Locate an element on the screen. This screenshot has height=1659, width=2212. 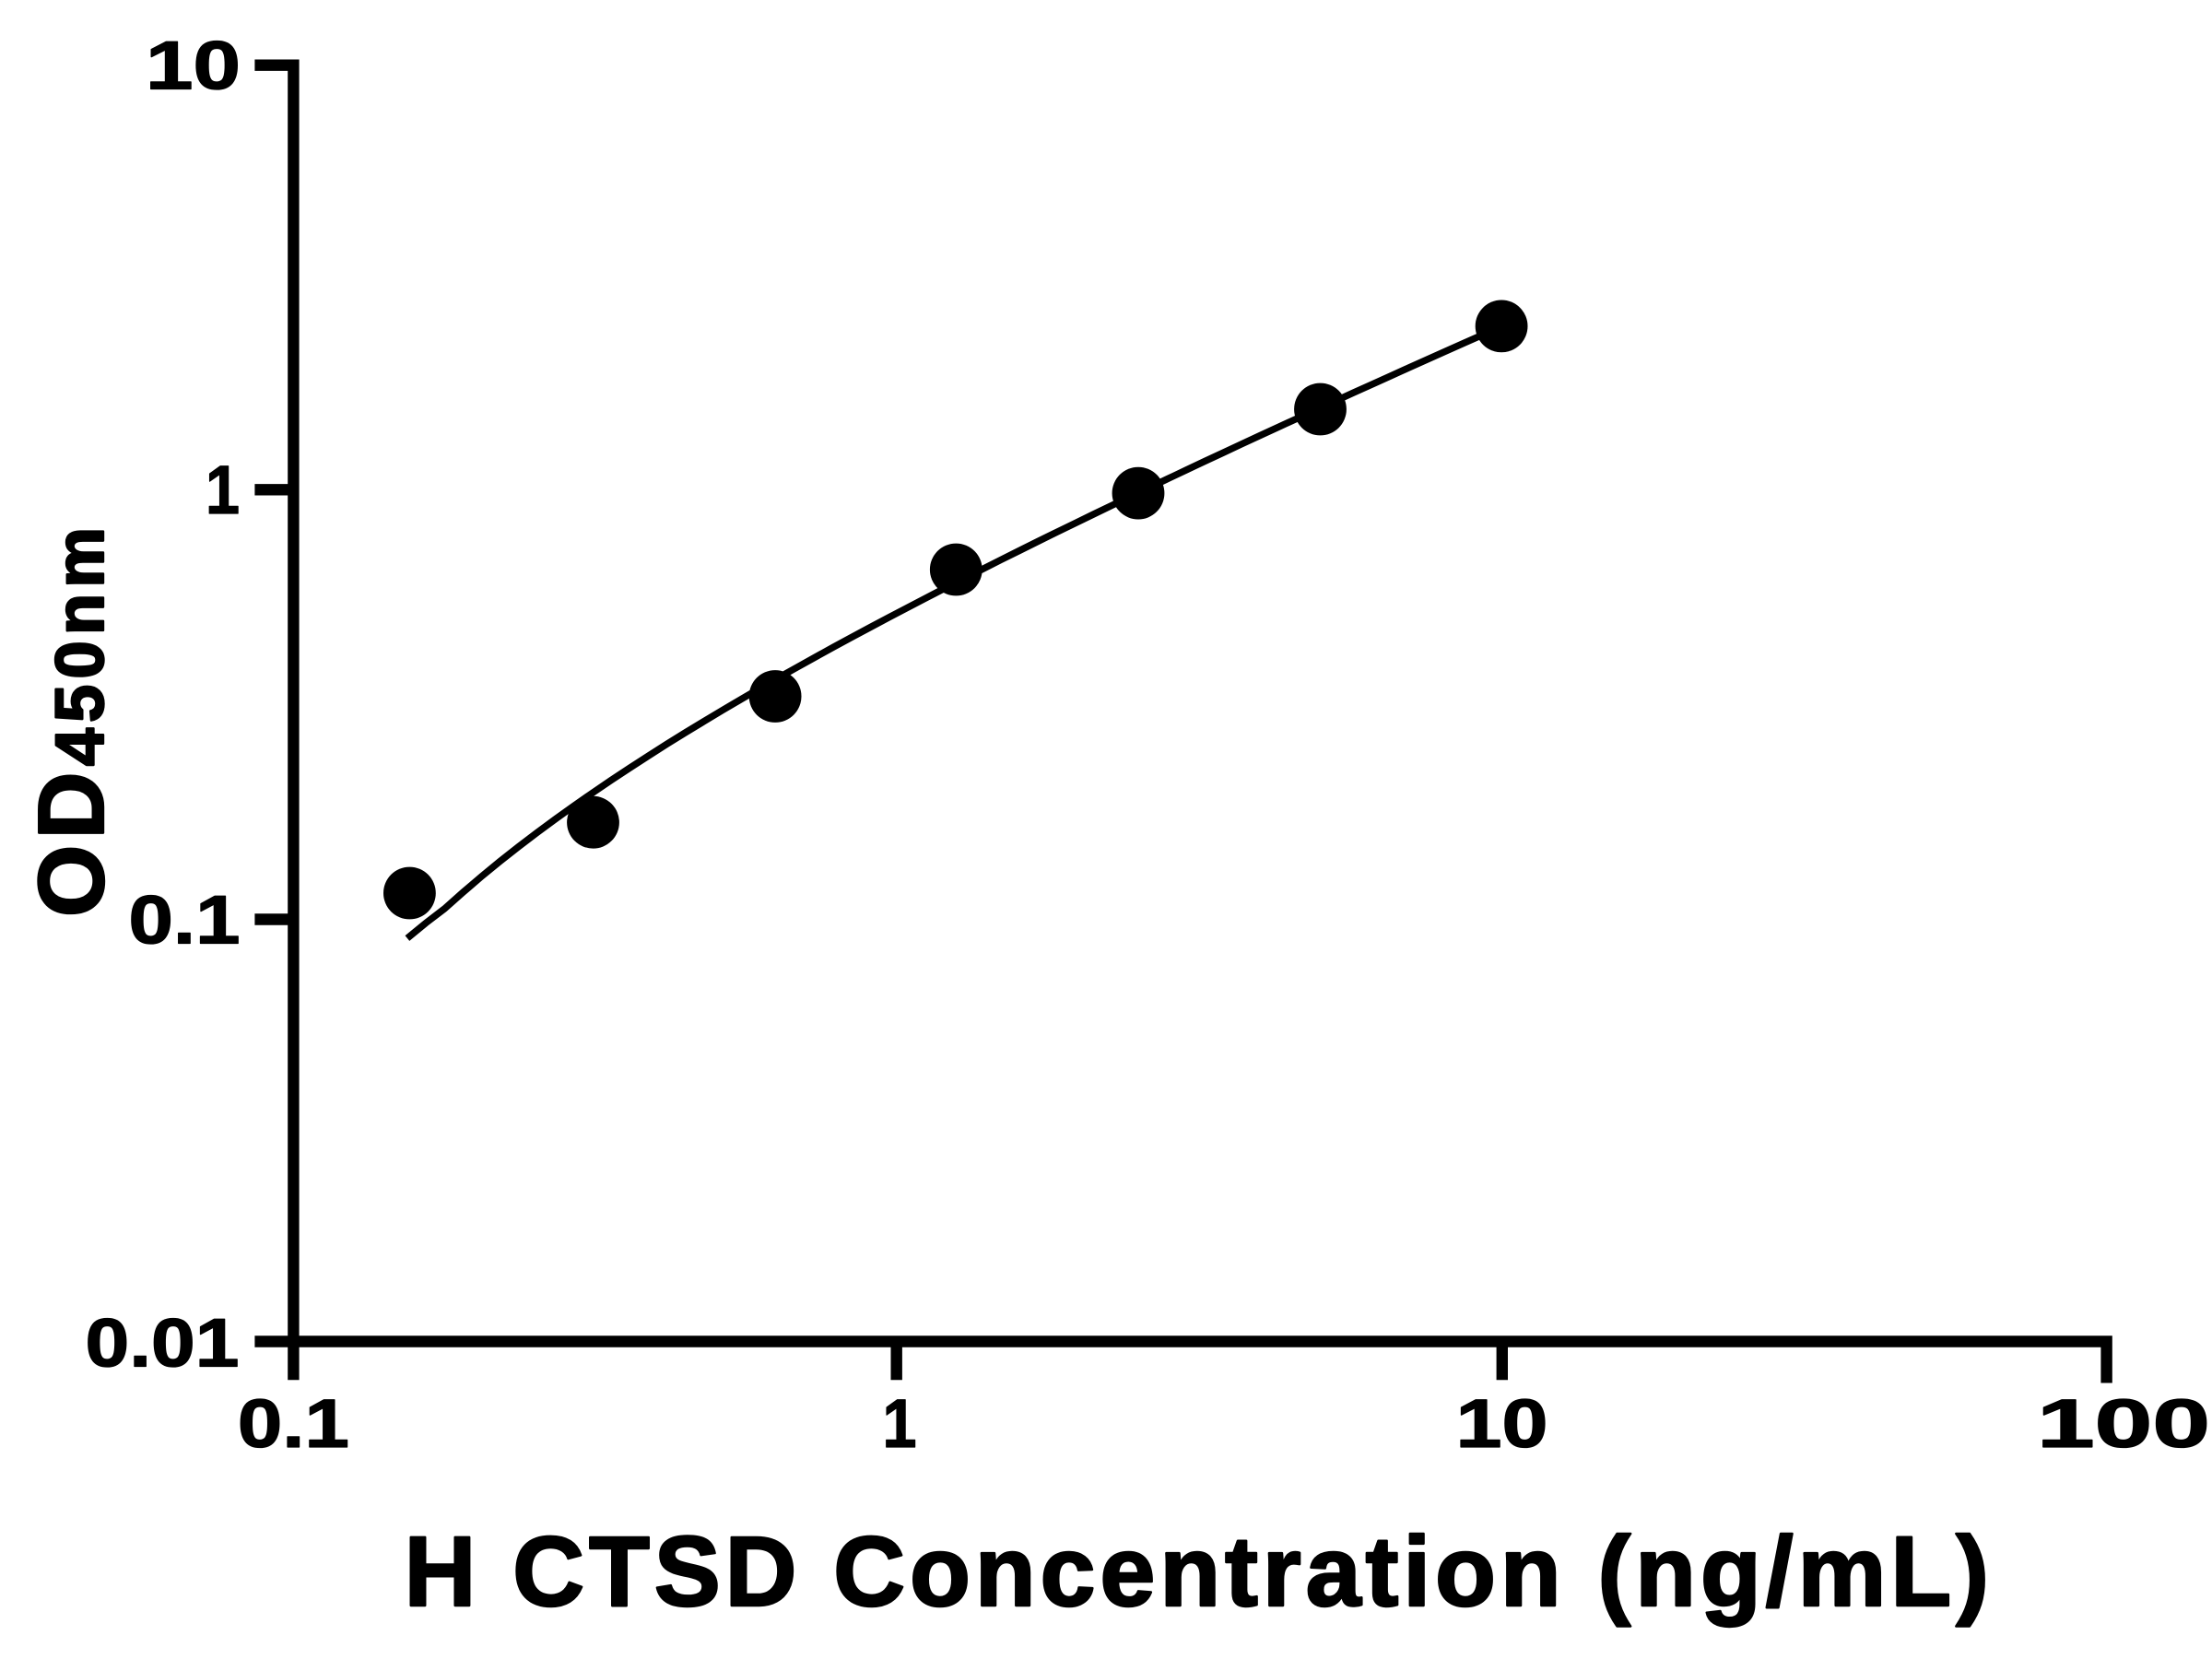
svg-text: 0.01 is located at coordinates (163, 1342).